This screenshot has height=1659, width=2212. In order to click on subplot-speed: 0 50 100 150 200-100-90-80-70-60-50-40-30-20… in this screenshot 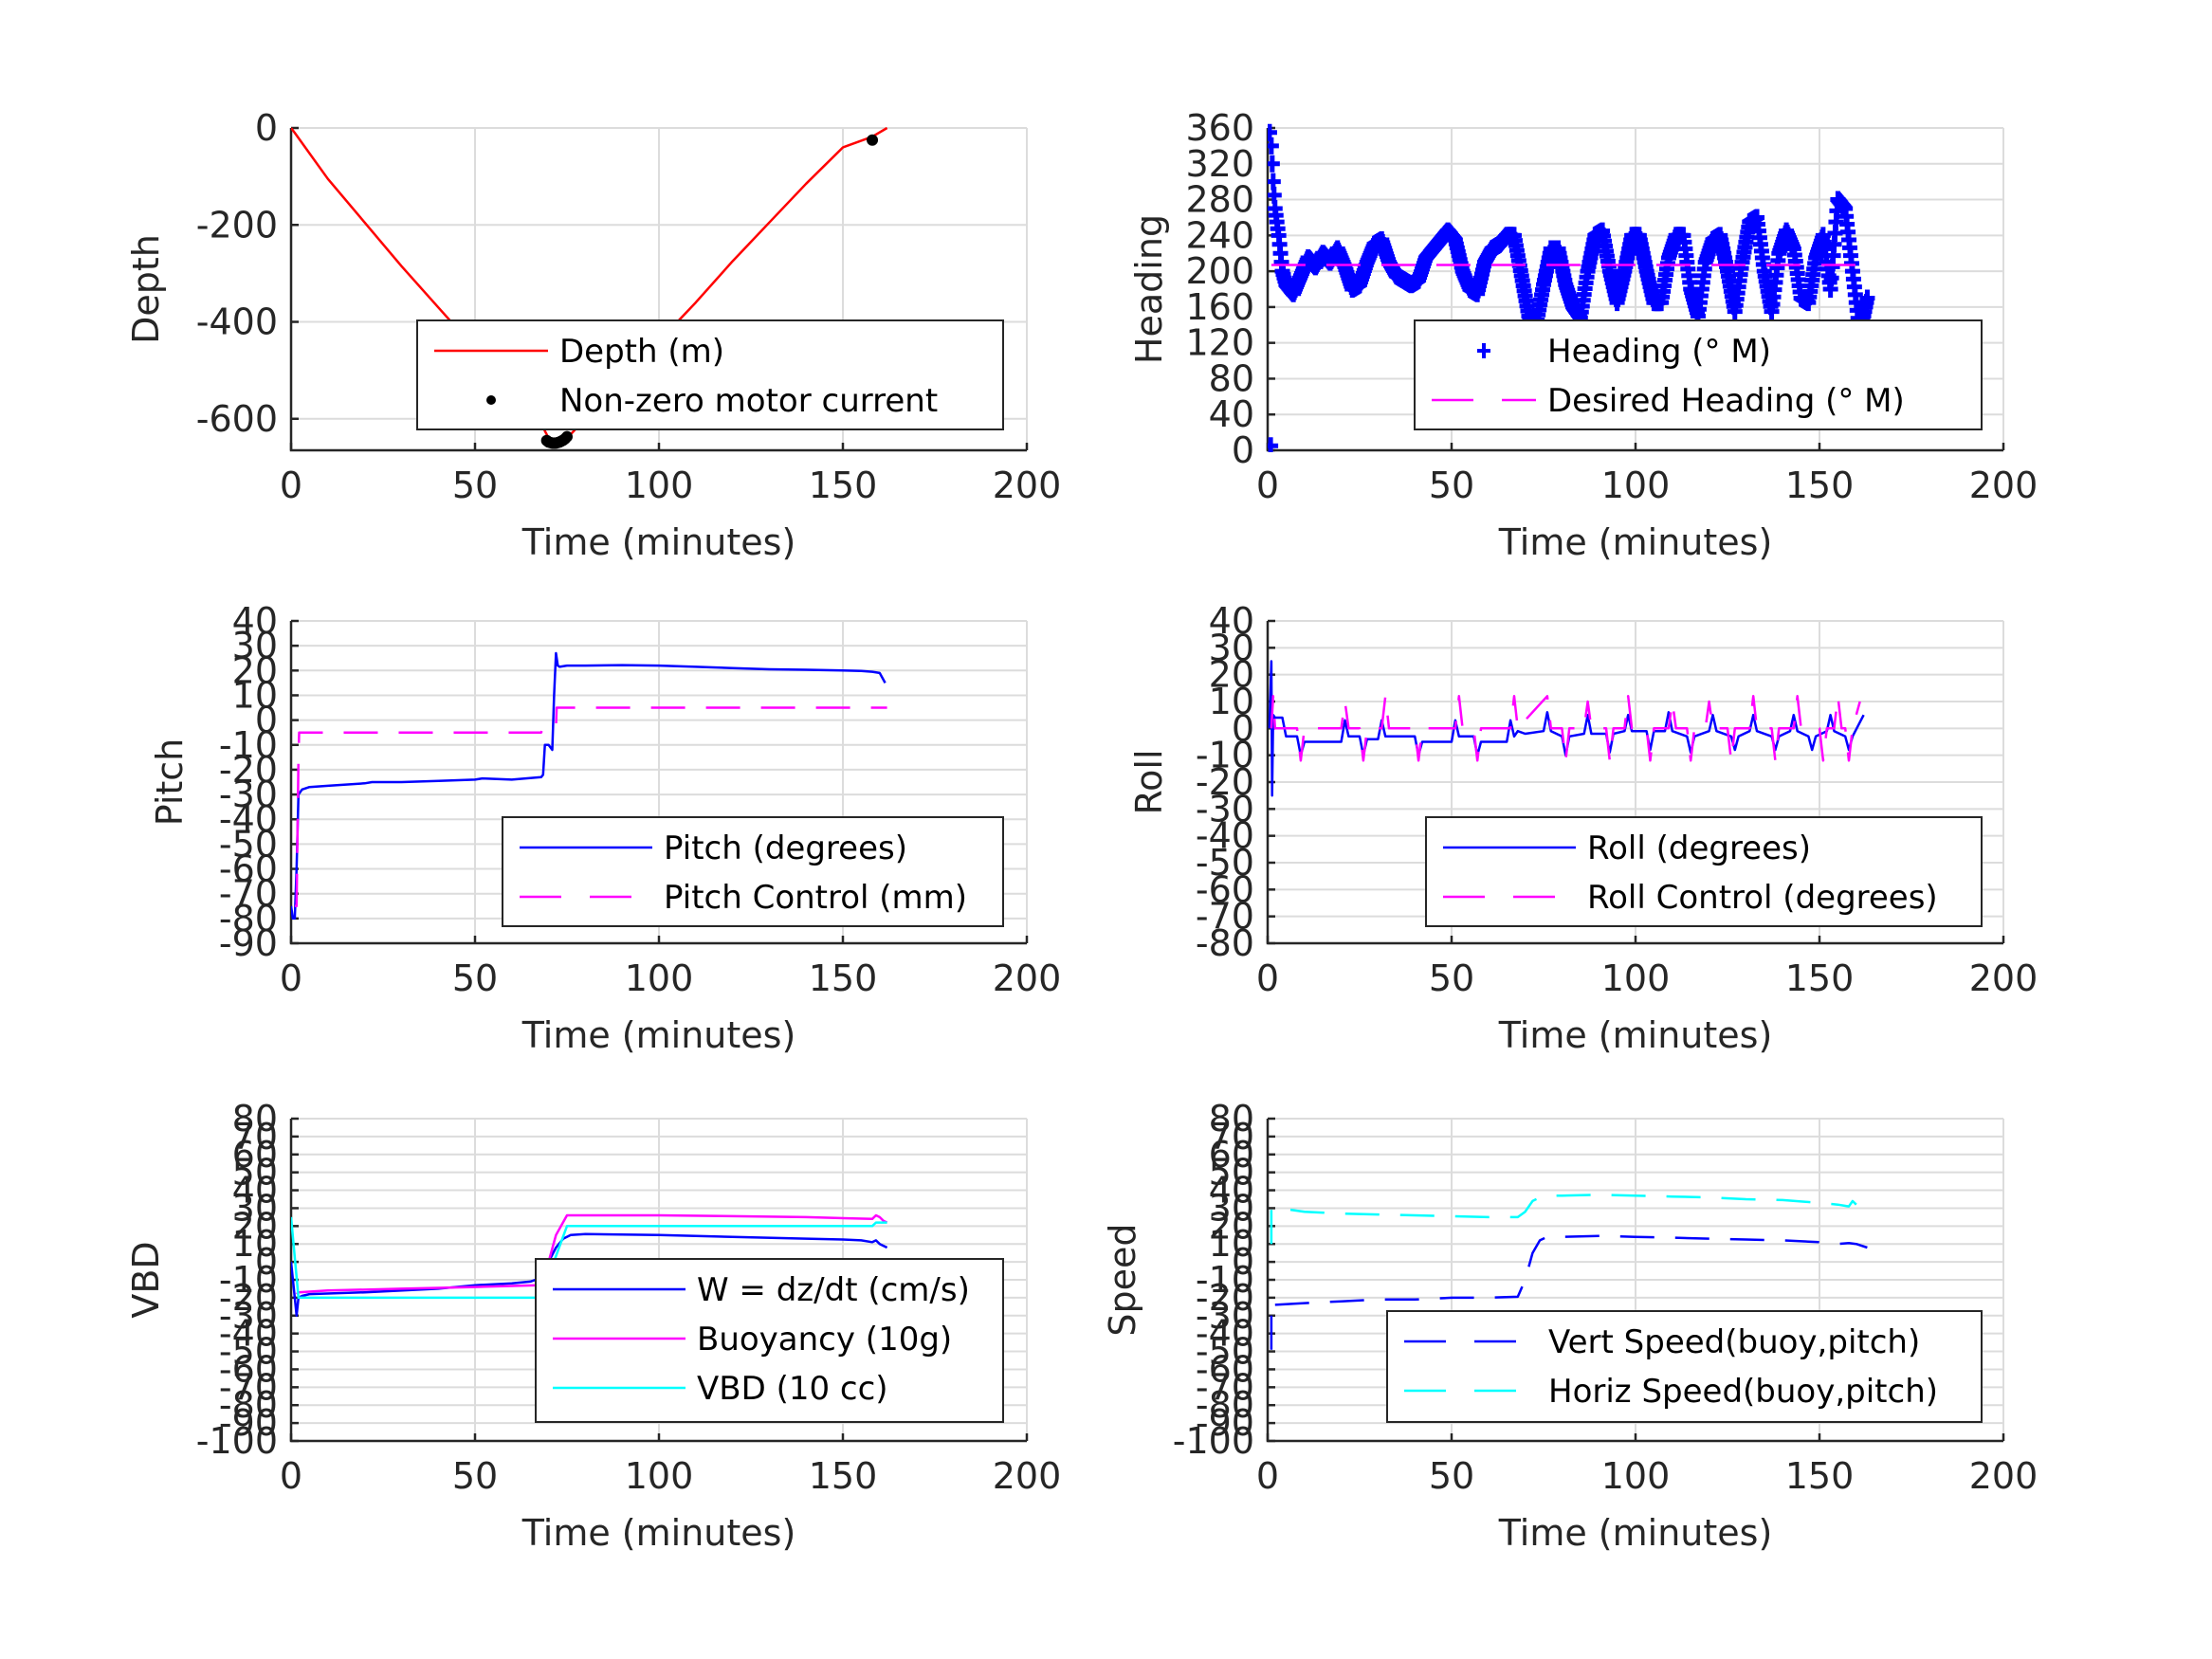, I will do `click(1570, 1326)`.